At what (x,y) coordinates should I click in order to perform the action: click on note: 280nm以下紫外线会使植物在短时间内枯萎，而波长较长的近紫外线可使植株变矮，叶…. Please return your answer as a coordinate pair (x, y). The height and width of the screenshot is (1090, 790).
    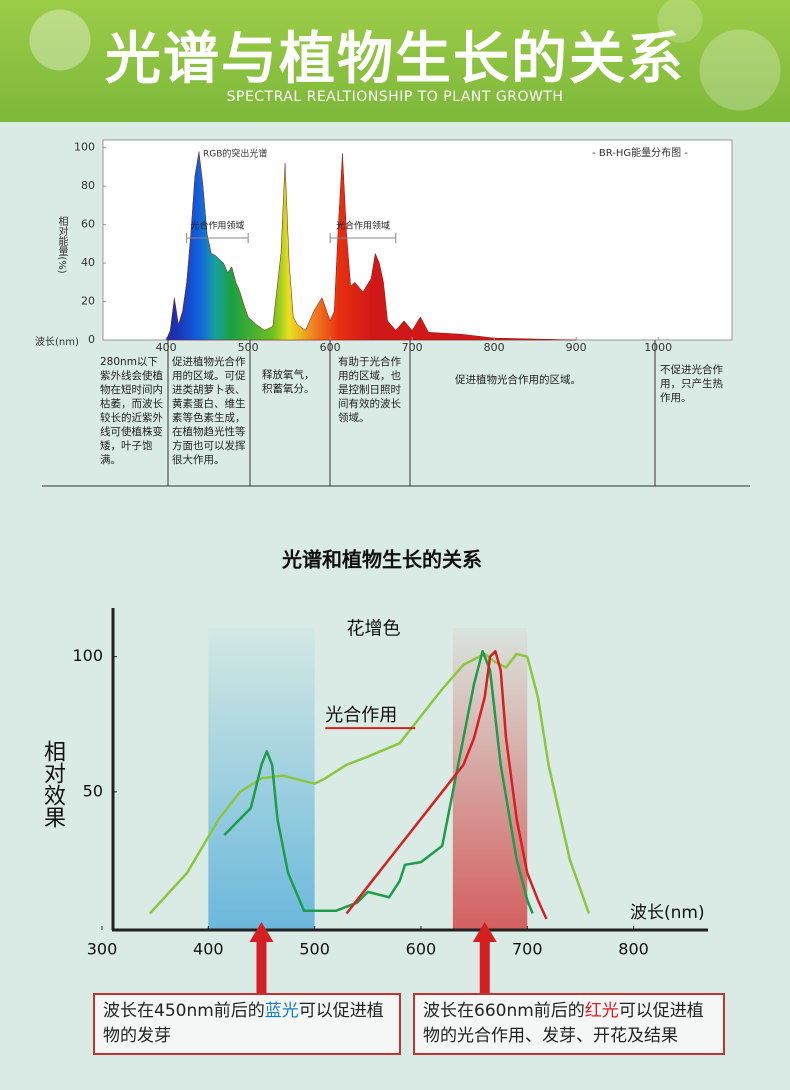
    Looking at the image, I should click on (131, 411).